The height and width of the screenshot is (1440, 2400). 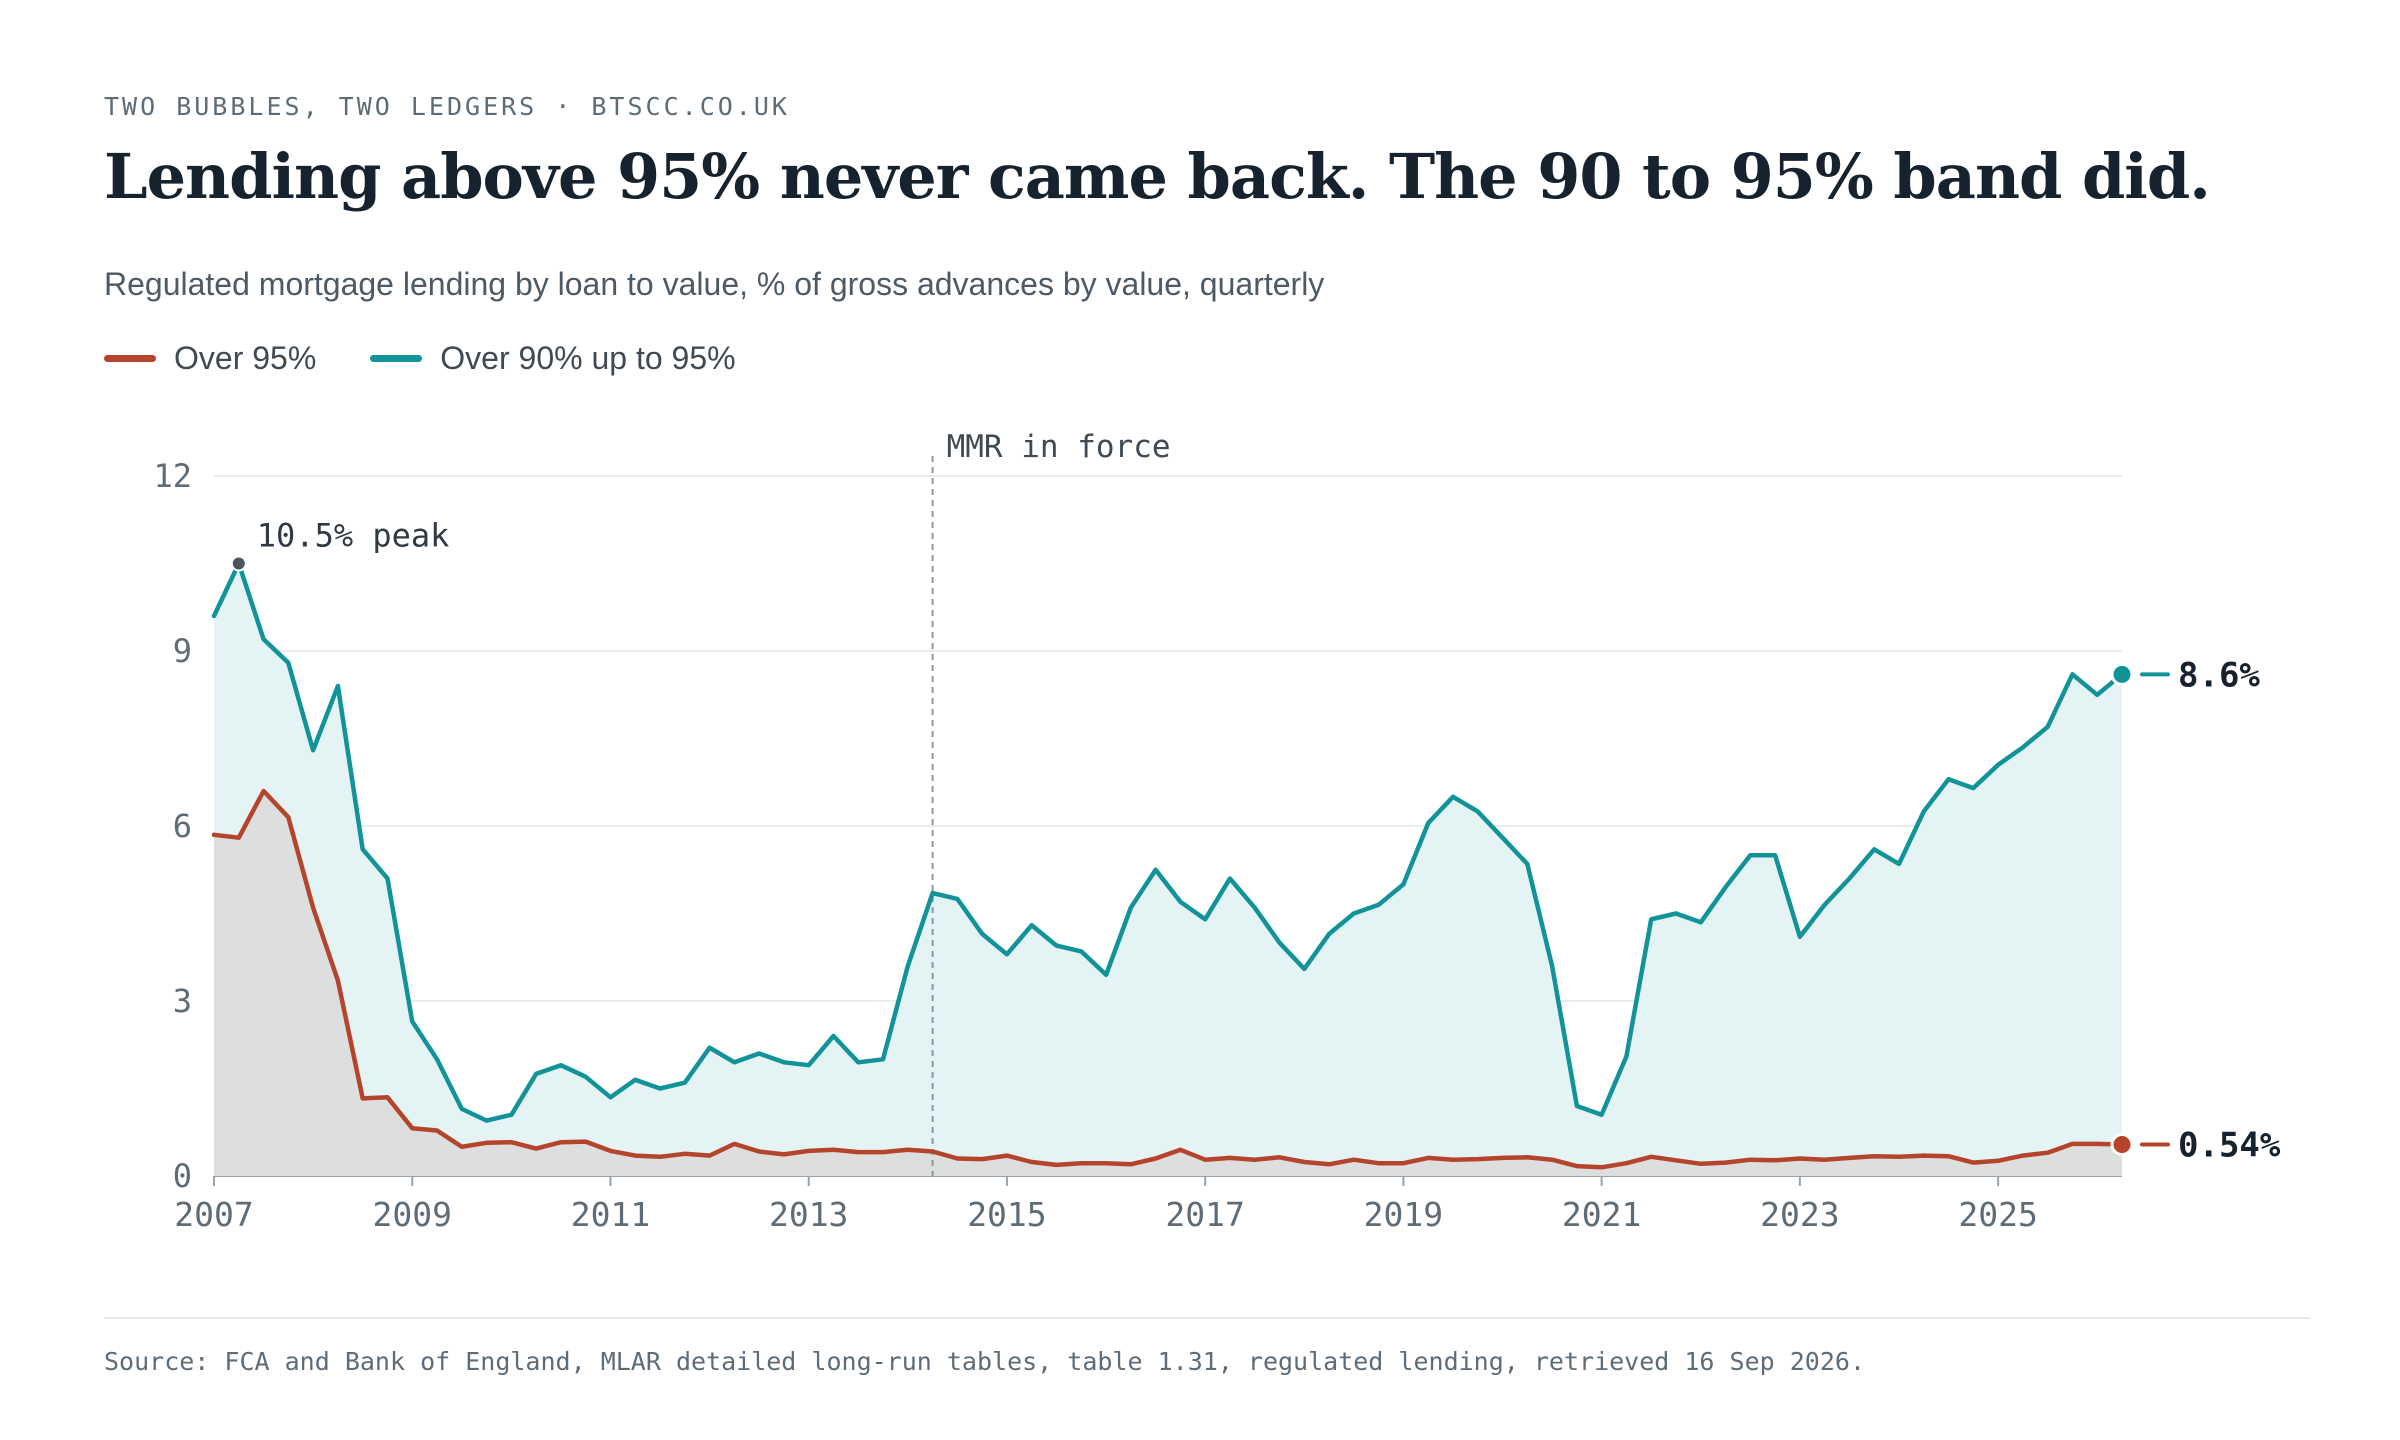 What do you see at coordinates (2229, 1146) in the screenshot?
I see `series-over-95-end-label: 0.54%` at bounding box center [2229, 1146].